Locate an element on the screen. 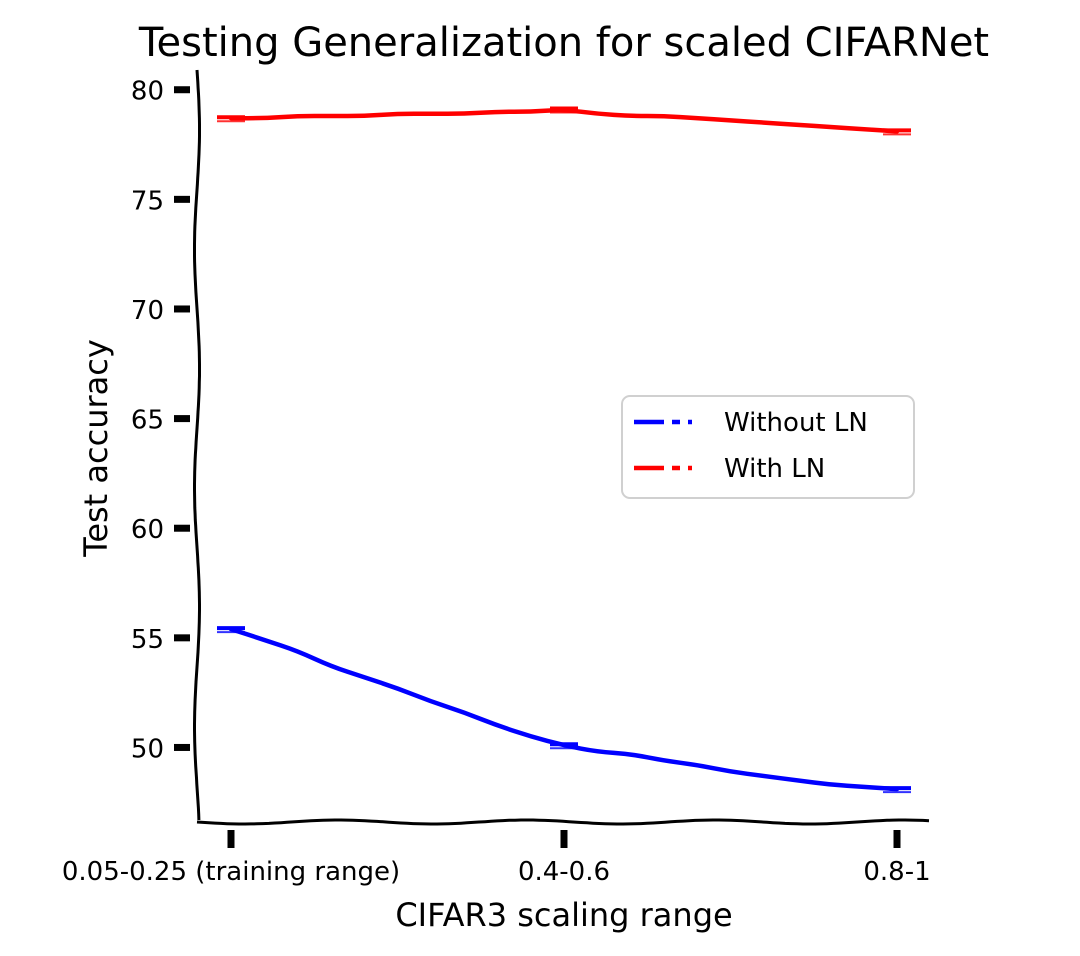 The width and height of the screenshot is (1080, 956). y-tick-label: 80 is located at coordinates (147, 92).